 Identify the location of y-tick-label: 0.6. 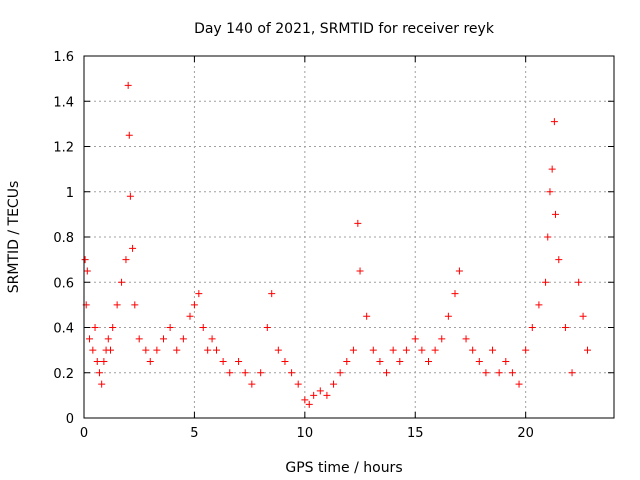
(63, 283).